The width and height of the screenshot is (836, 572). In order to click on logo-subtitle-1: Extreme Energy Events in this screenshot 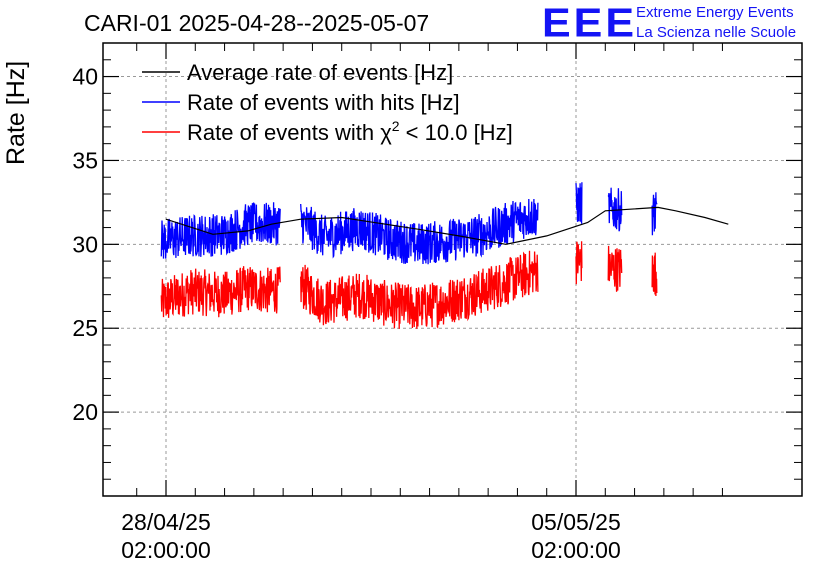, I will do `click(715, 12)`.